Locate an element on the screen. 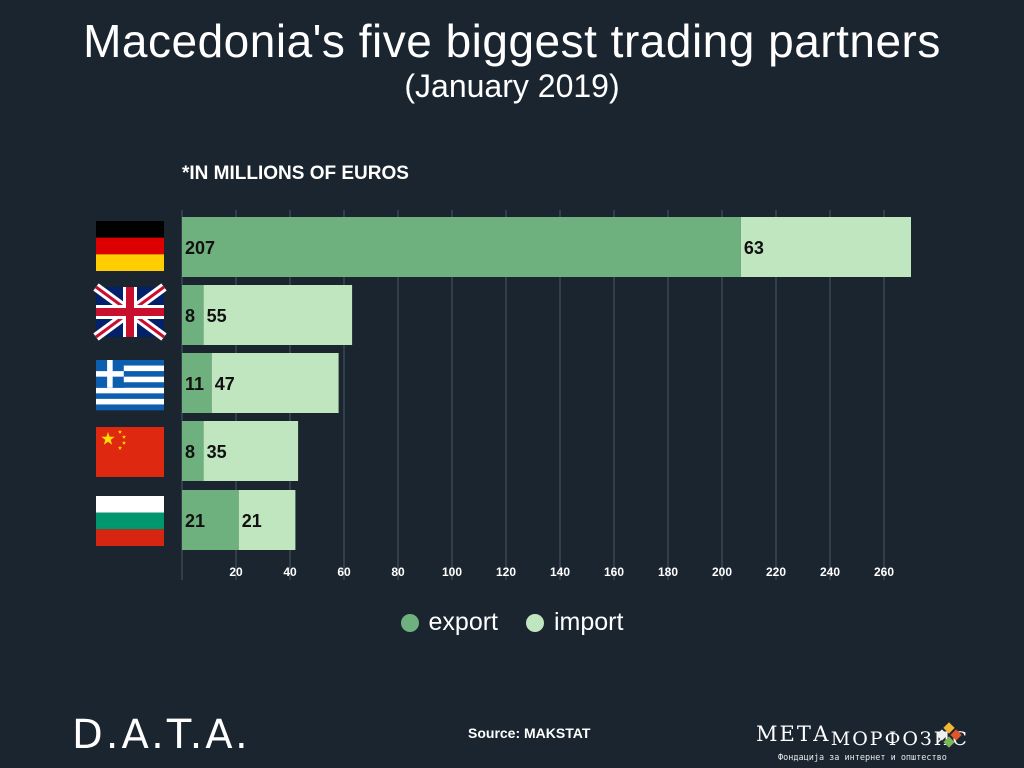 The width and height of the screenshot is (1024, 768). import-value-label: 35 is located at coordinates (217, 452).